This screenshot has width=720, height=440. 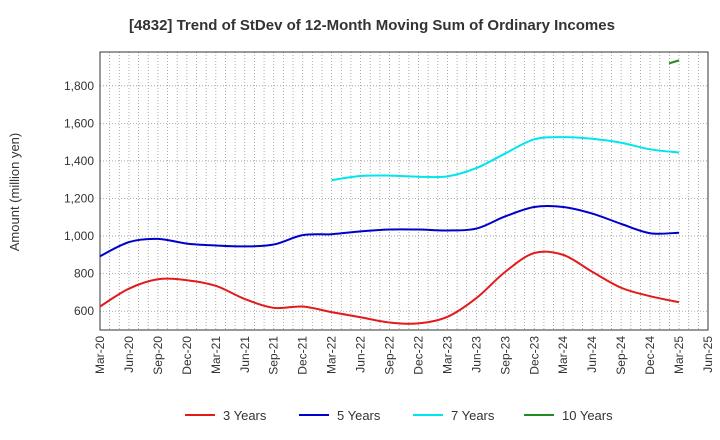 What do you see at coordinates (79, 123) in the screenshot?
I see `y-tick-label: 1,600` at bounding box center [79, 123].